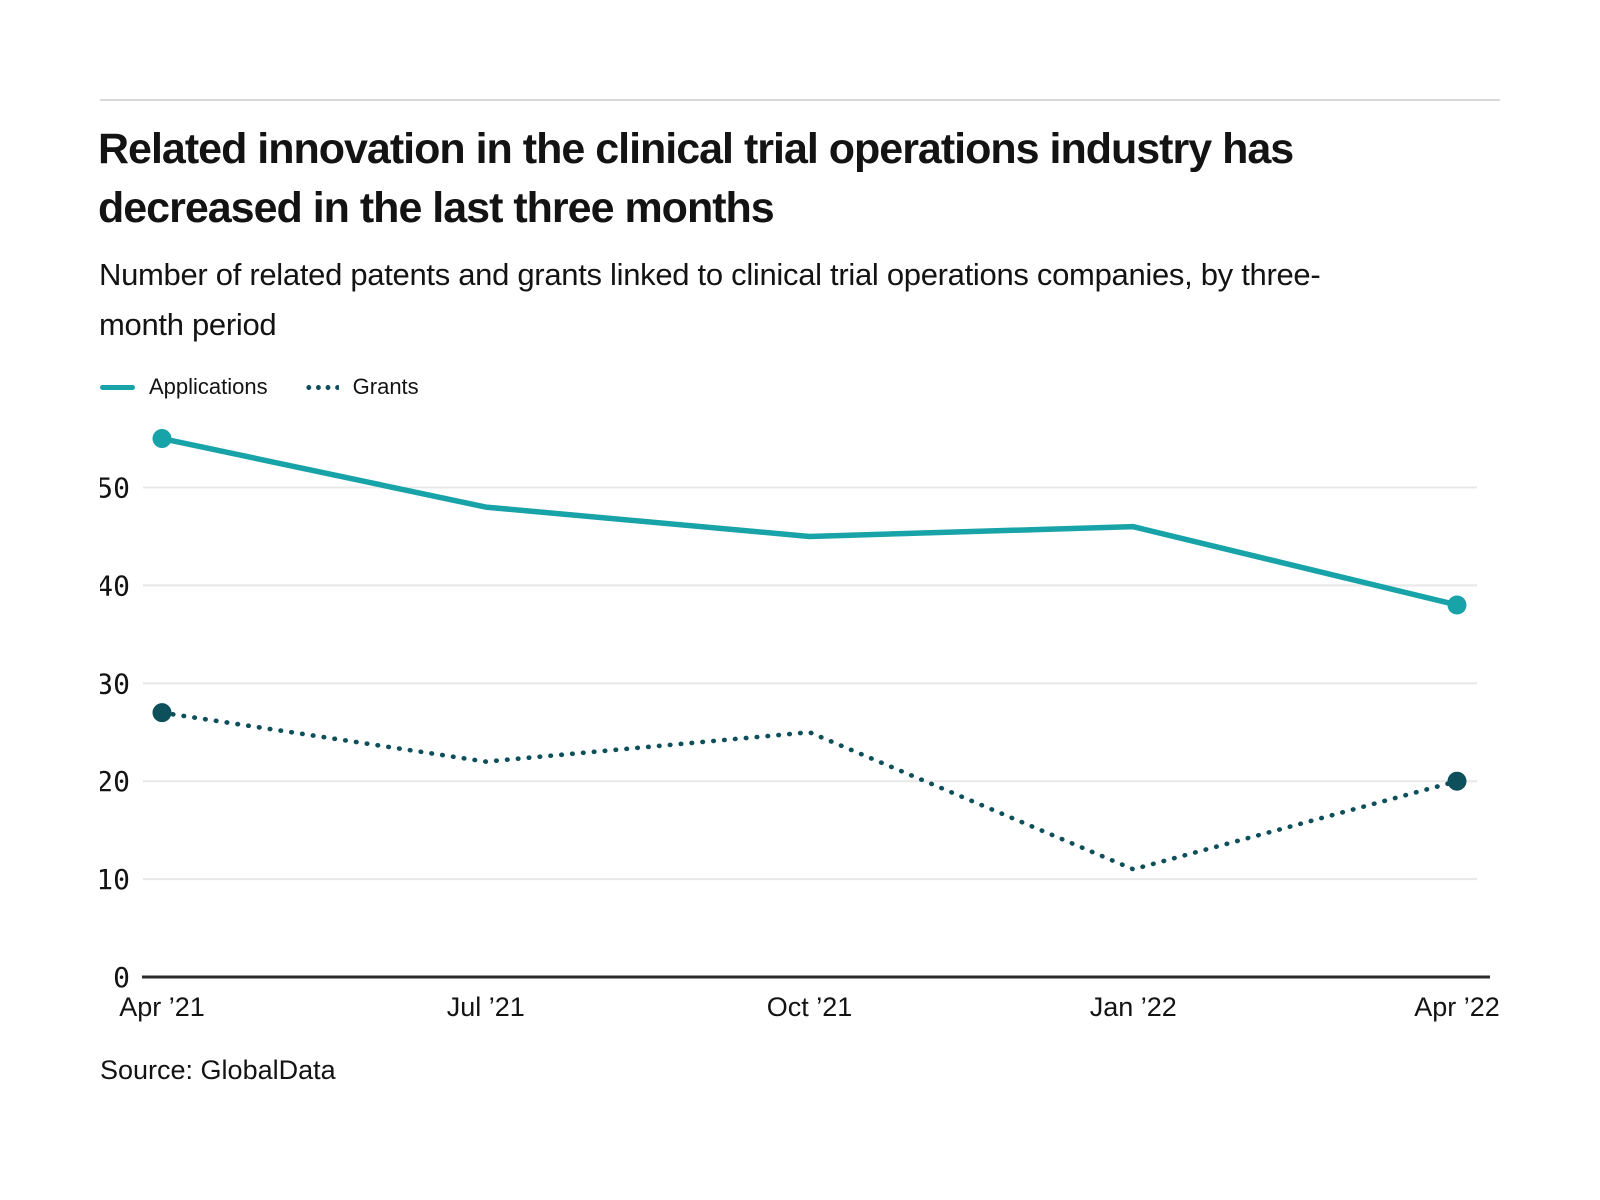  What do you see at coordinates (218, 1070) in the screenshot?
I see `source-attribution: Source: GlobalData` at bounding box center [218, 1070].